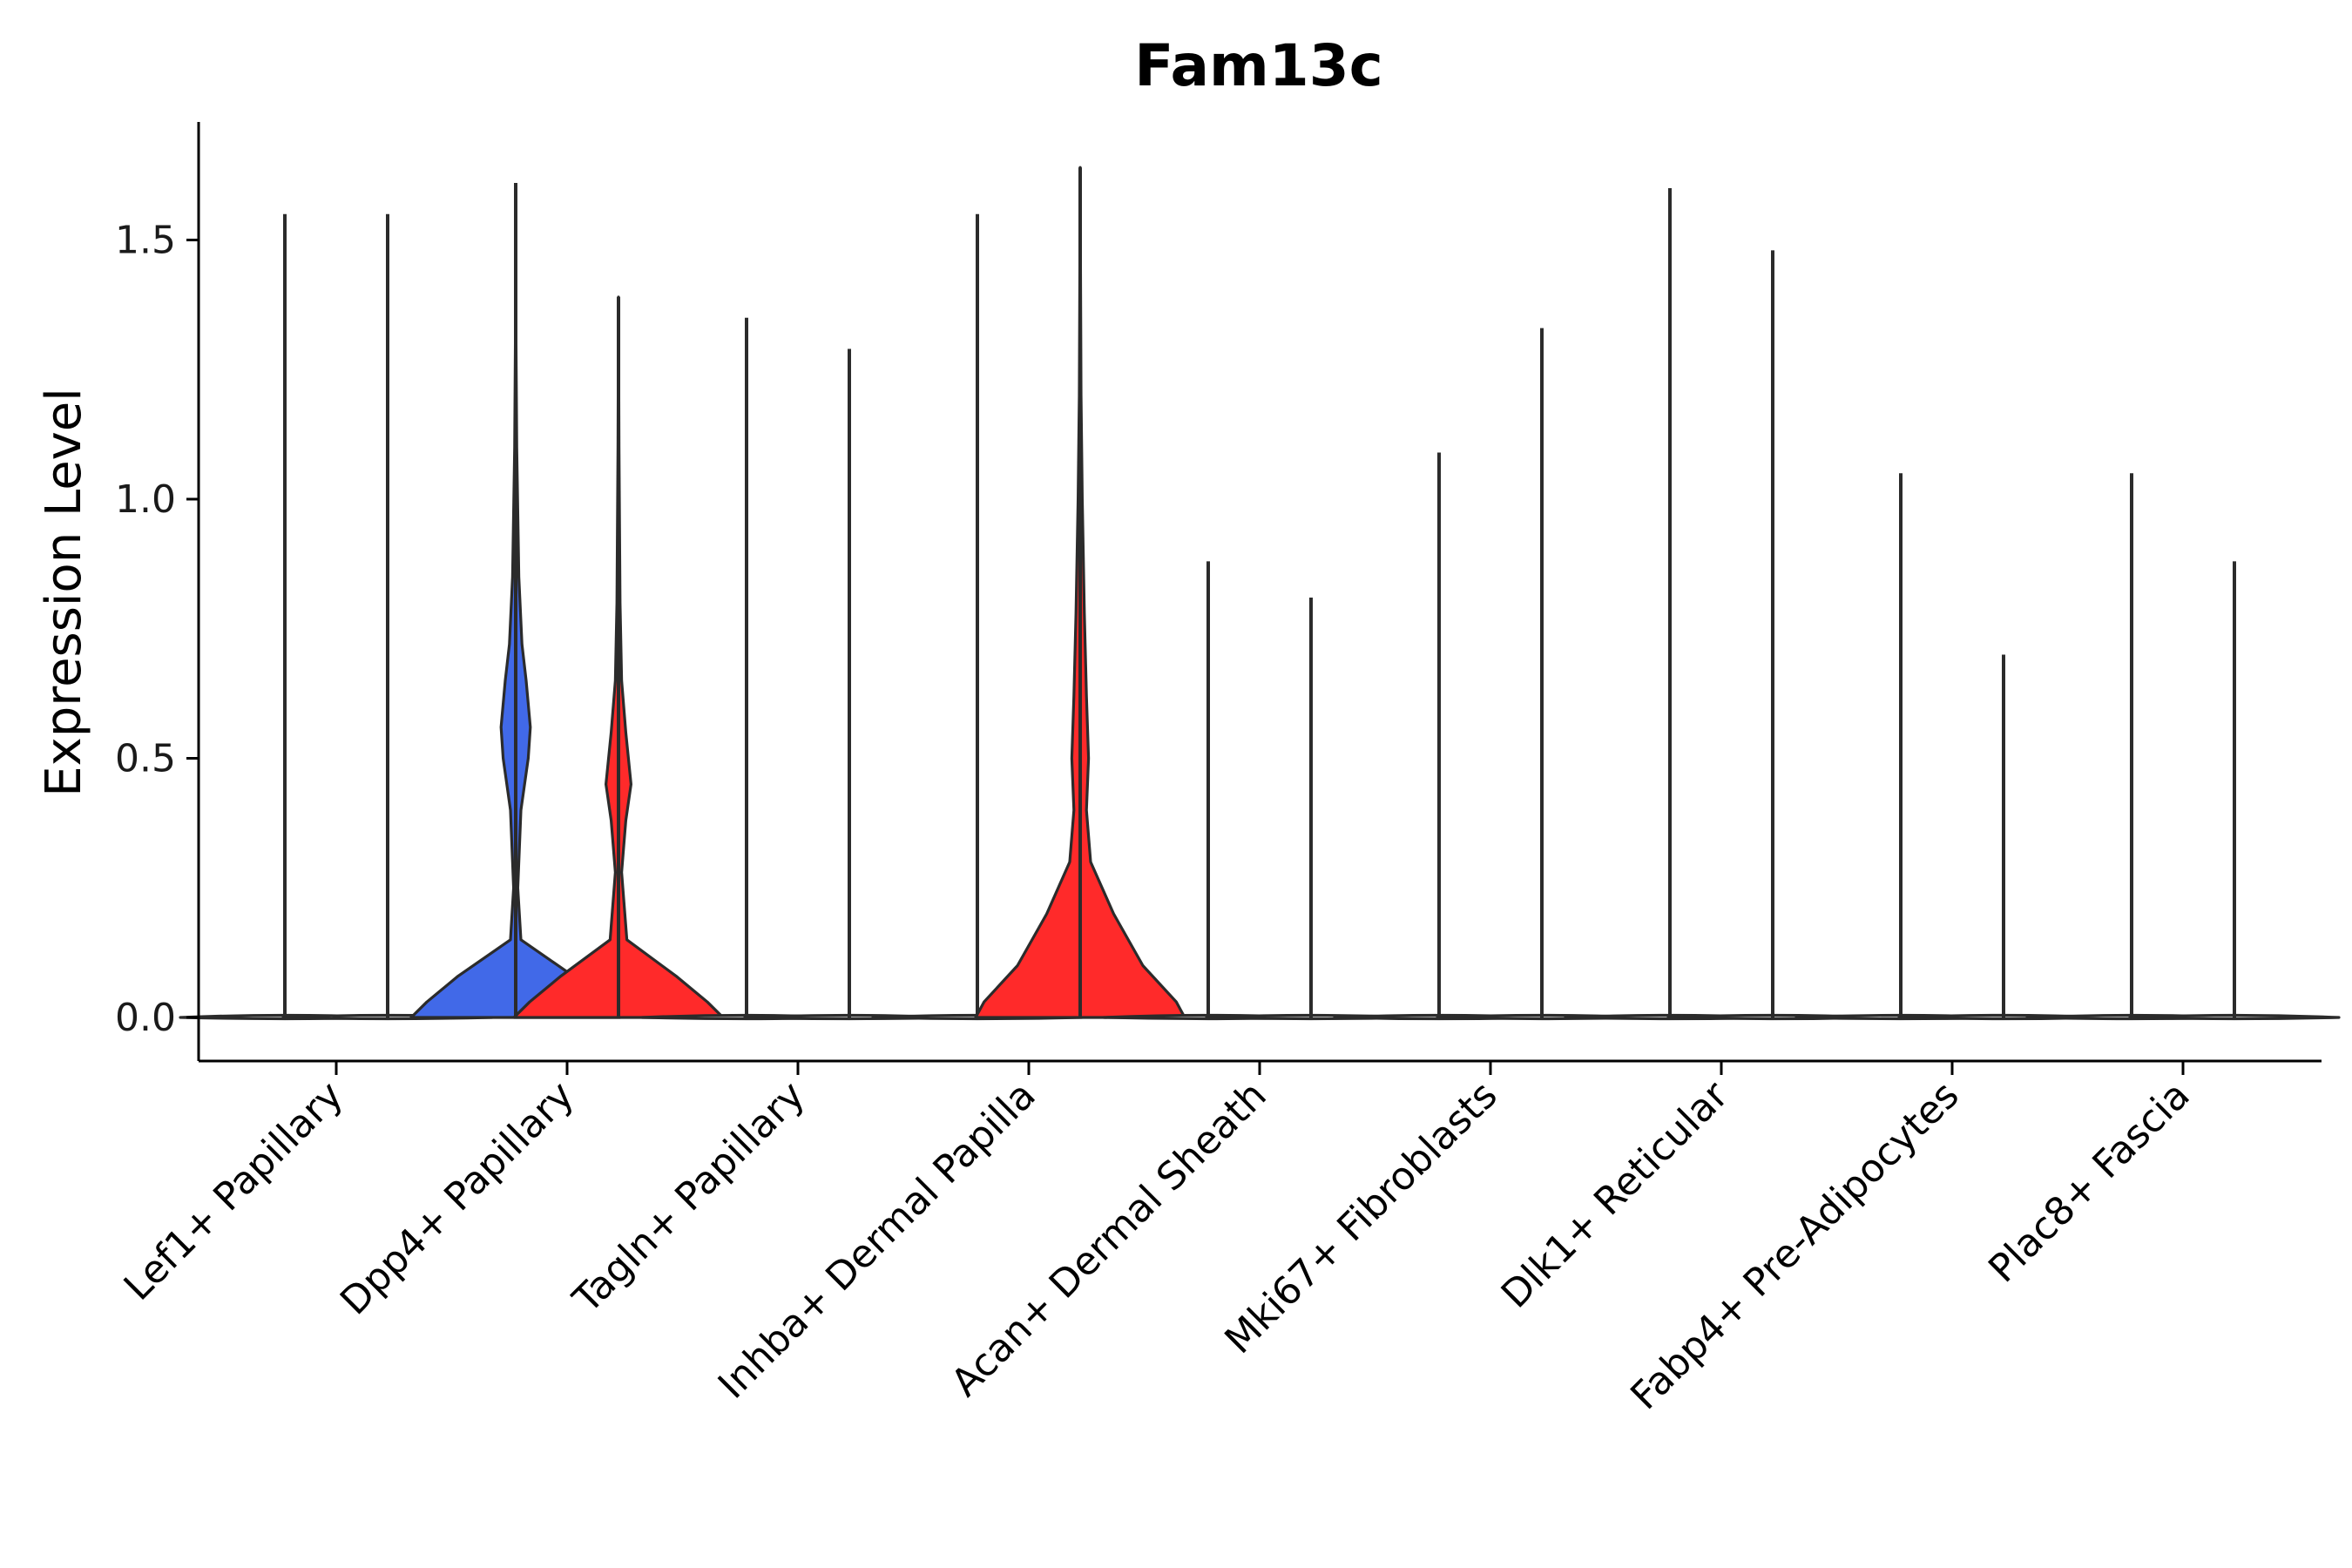 The image size is (2352, 1568). Describe the element at coordinates (64, 592) in the screenshot. I see `y-axis-label: Expression Level` at that location.